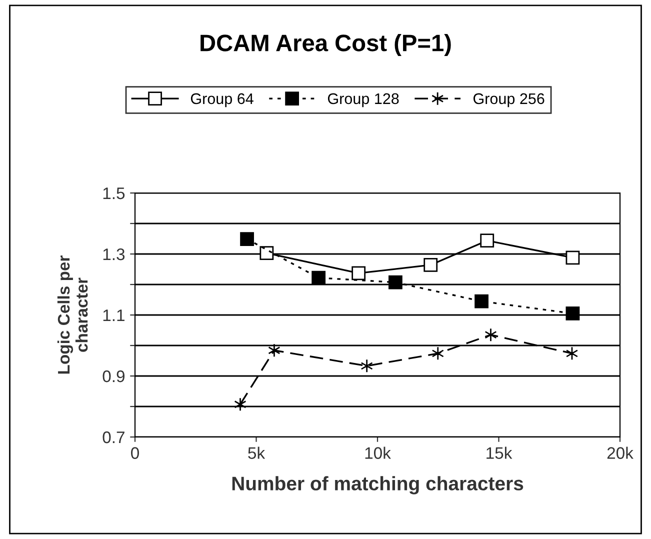  Describe the element at coordinates (113, 316) in the screenshot. I see `y-tick-label: 1.1` at that location.